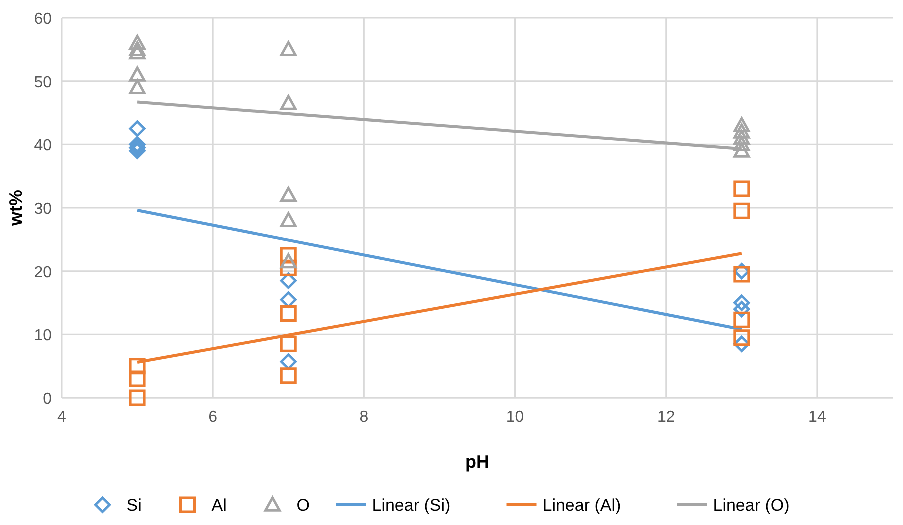 Image resolution: width=903 pixels, height=525 pixels. What do you see at coordinates (134, 505) in the screenshot?
I see `legend-label: Si` at bounding box center [134, 505].